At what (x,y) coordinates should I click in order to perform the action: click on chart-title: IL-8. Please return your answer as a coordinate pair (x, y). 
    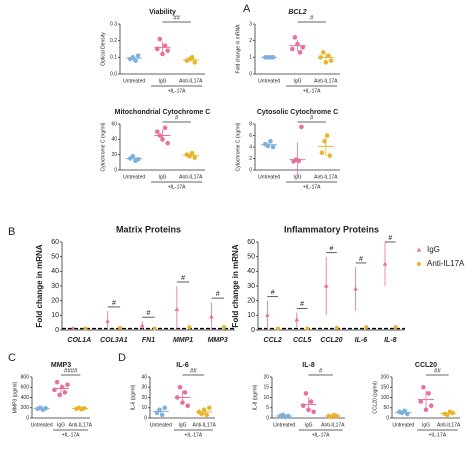
    Looking at the image, I should click on (308, 365).